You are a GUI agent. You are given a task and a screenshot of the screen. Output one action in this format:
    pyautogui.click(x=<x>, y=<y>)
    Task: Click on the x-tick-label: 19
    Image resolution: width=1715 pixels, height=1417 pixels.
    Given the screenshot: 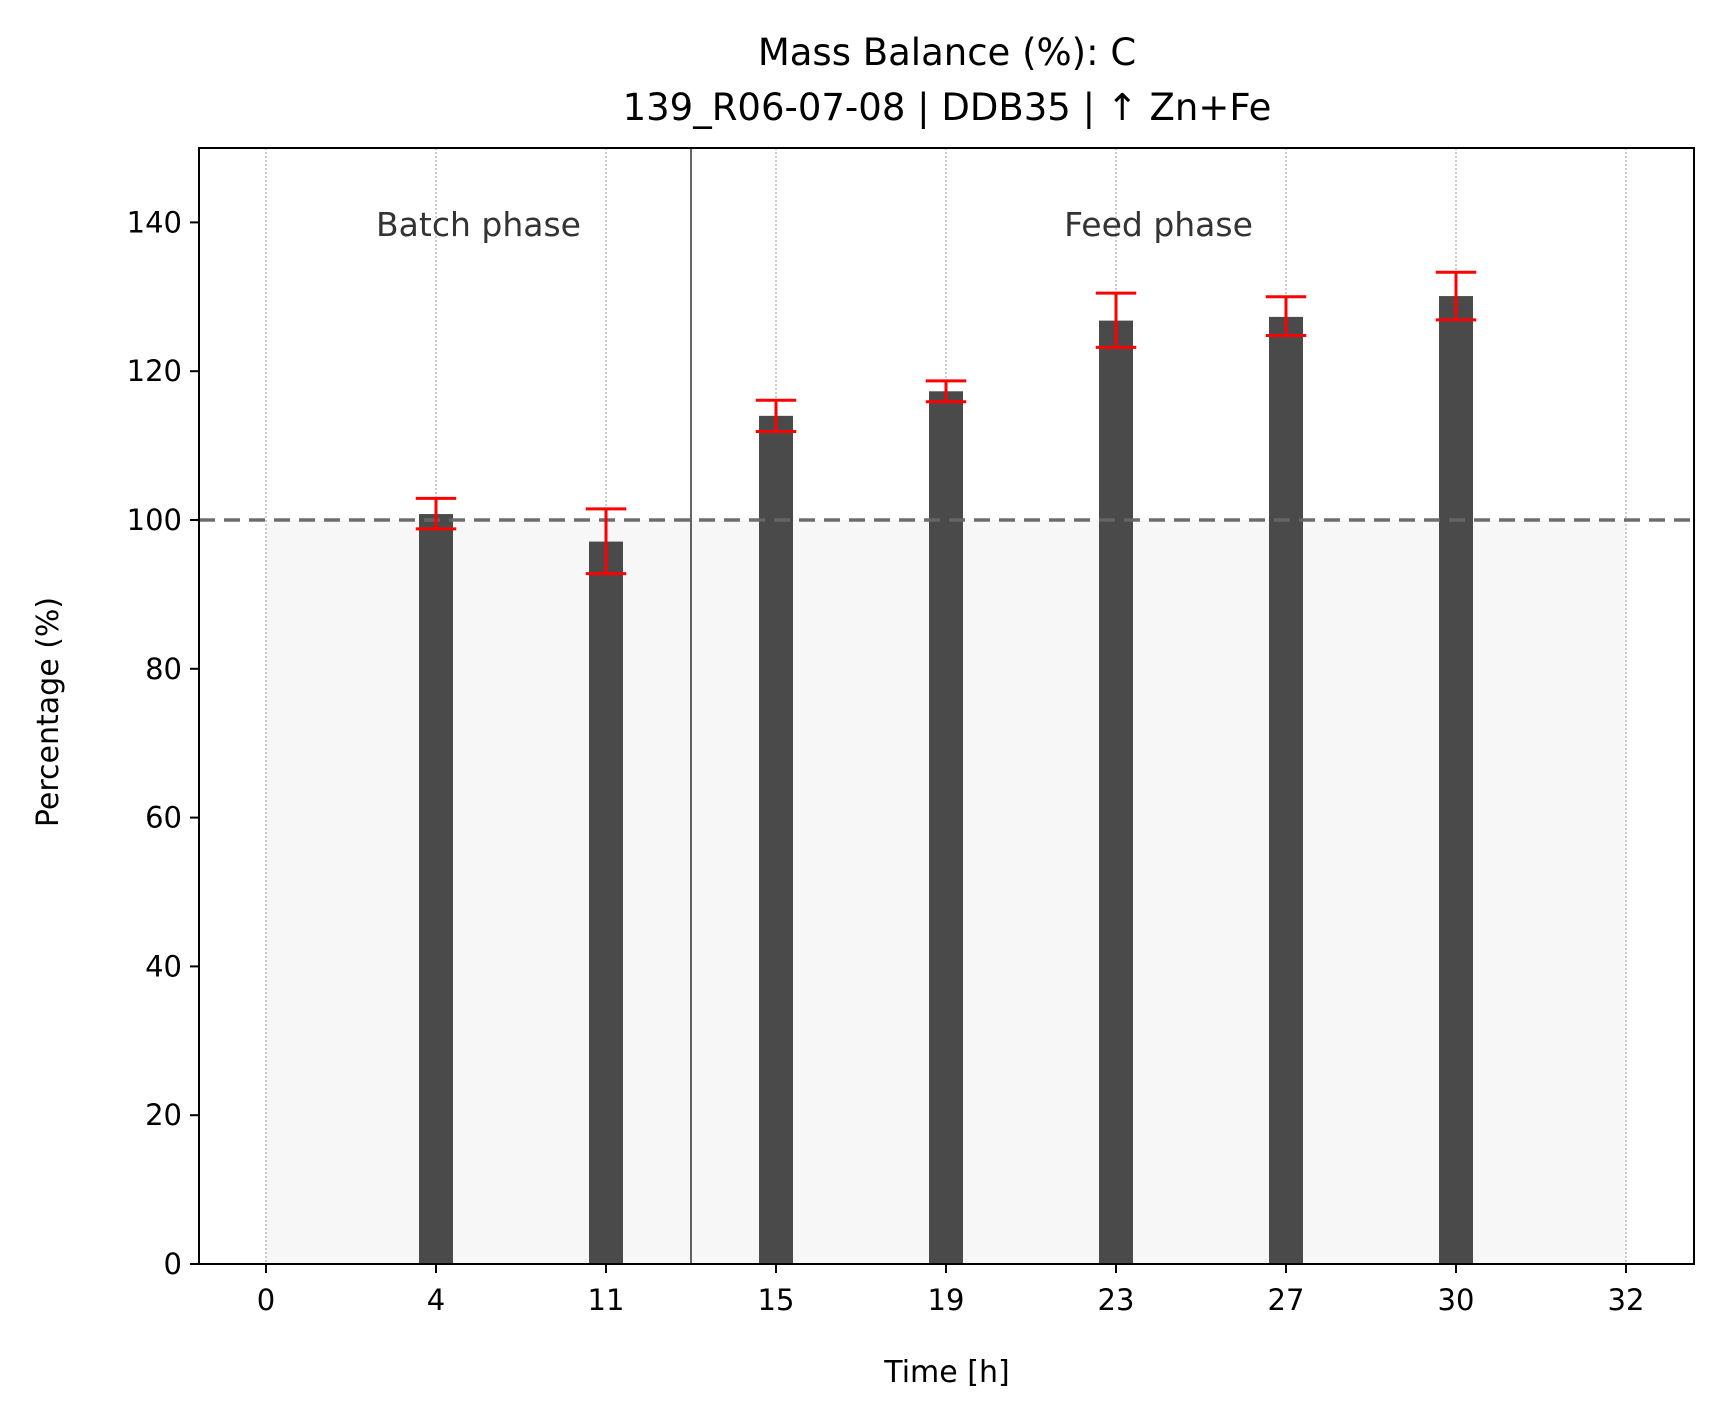 What is the action you would take?
    pyautogui.click(x=946, y=1300)
    